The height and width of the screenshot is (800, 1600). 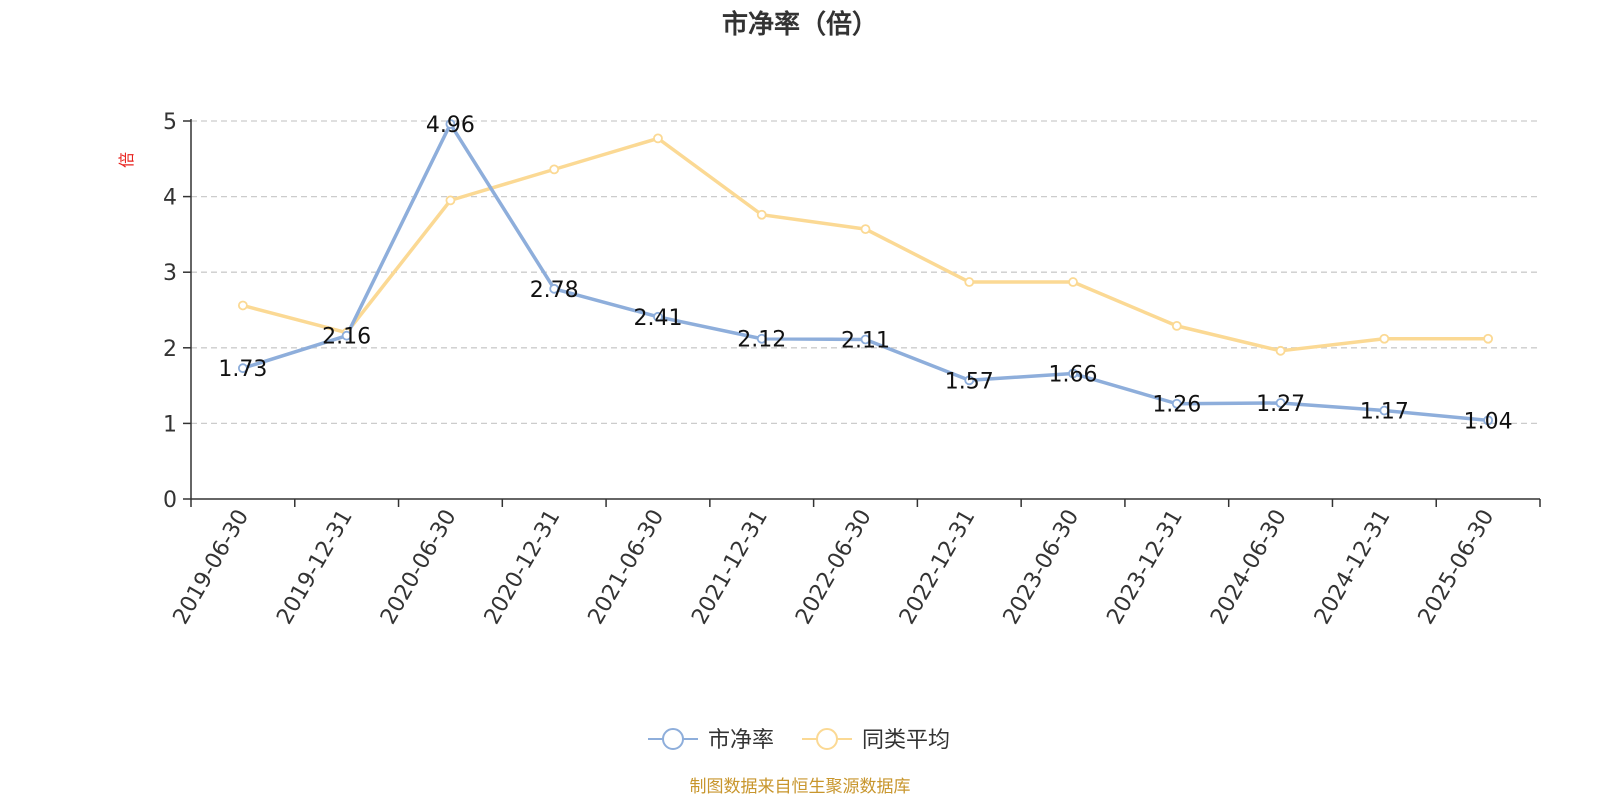 I want to click on x-tick-label: 2020-06-30, so click(x=419, y=567).